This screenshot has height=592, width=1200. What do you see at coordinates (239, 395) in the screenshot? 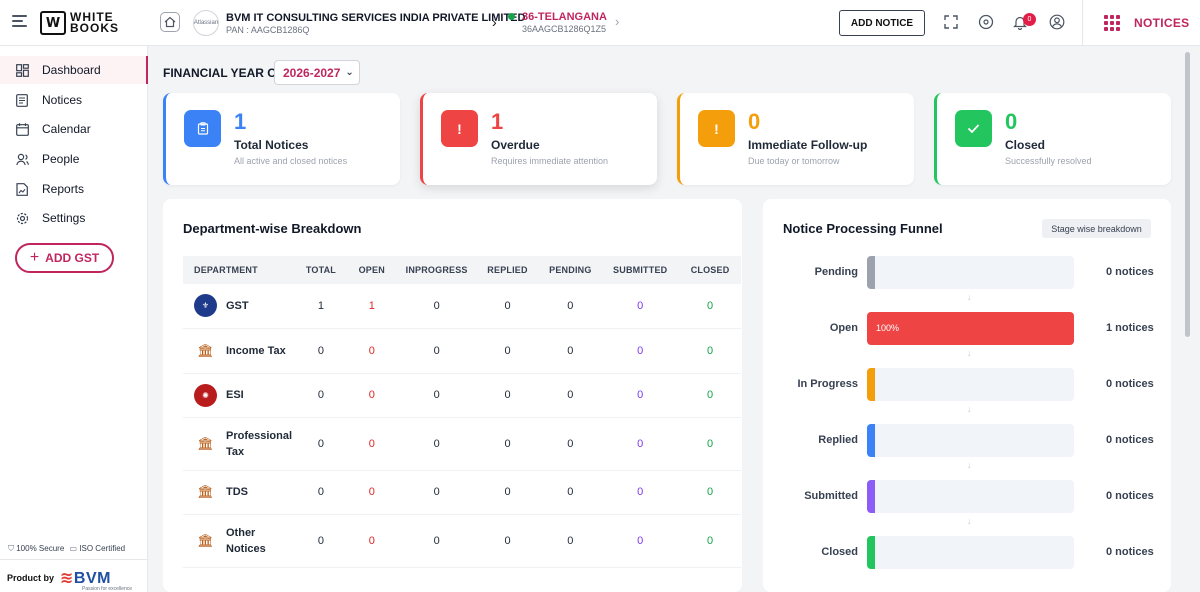
I see `department-cell: ✺ ESI` at bounding box center [239, 395].